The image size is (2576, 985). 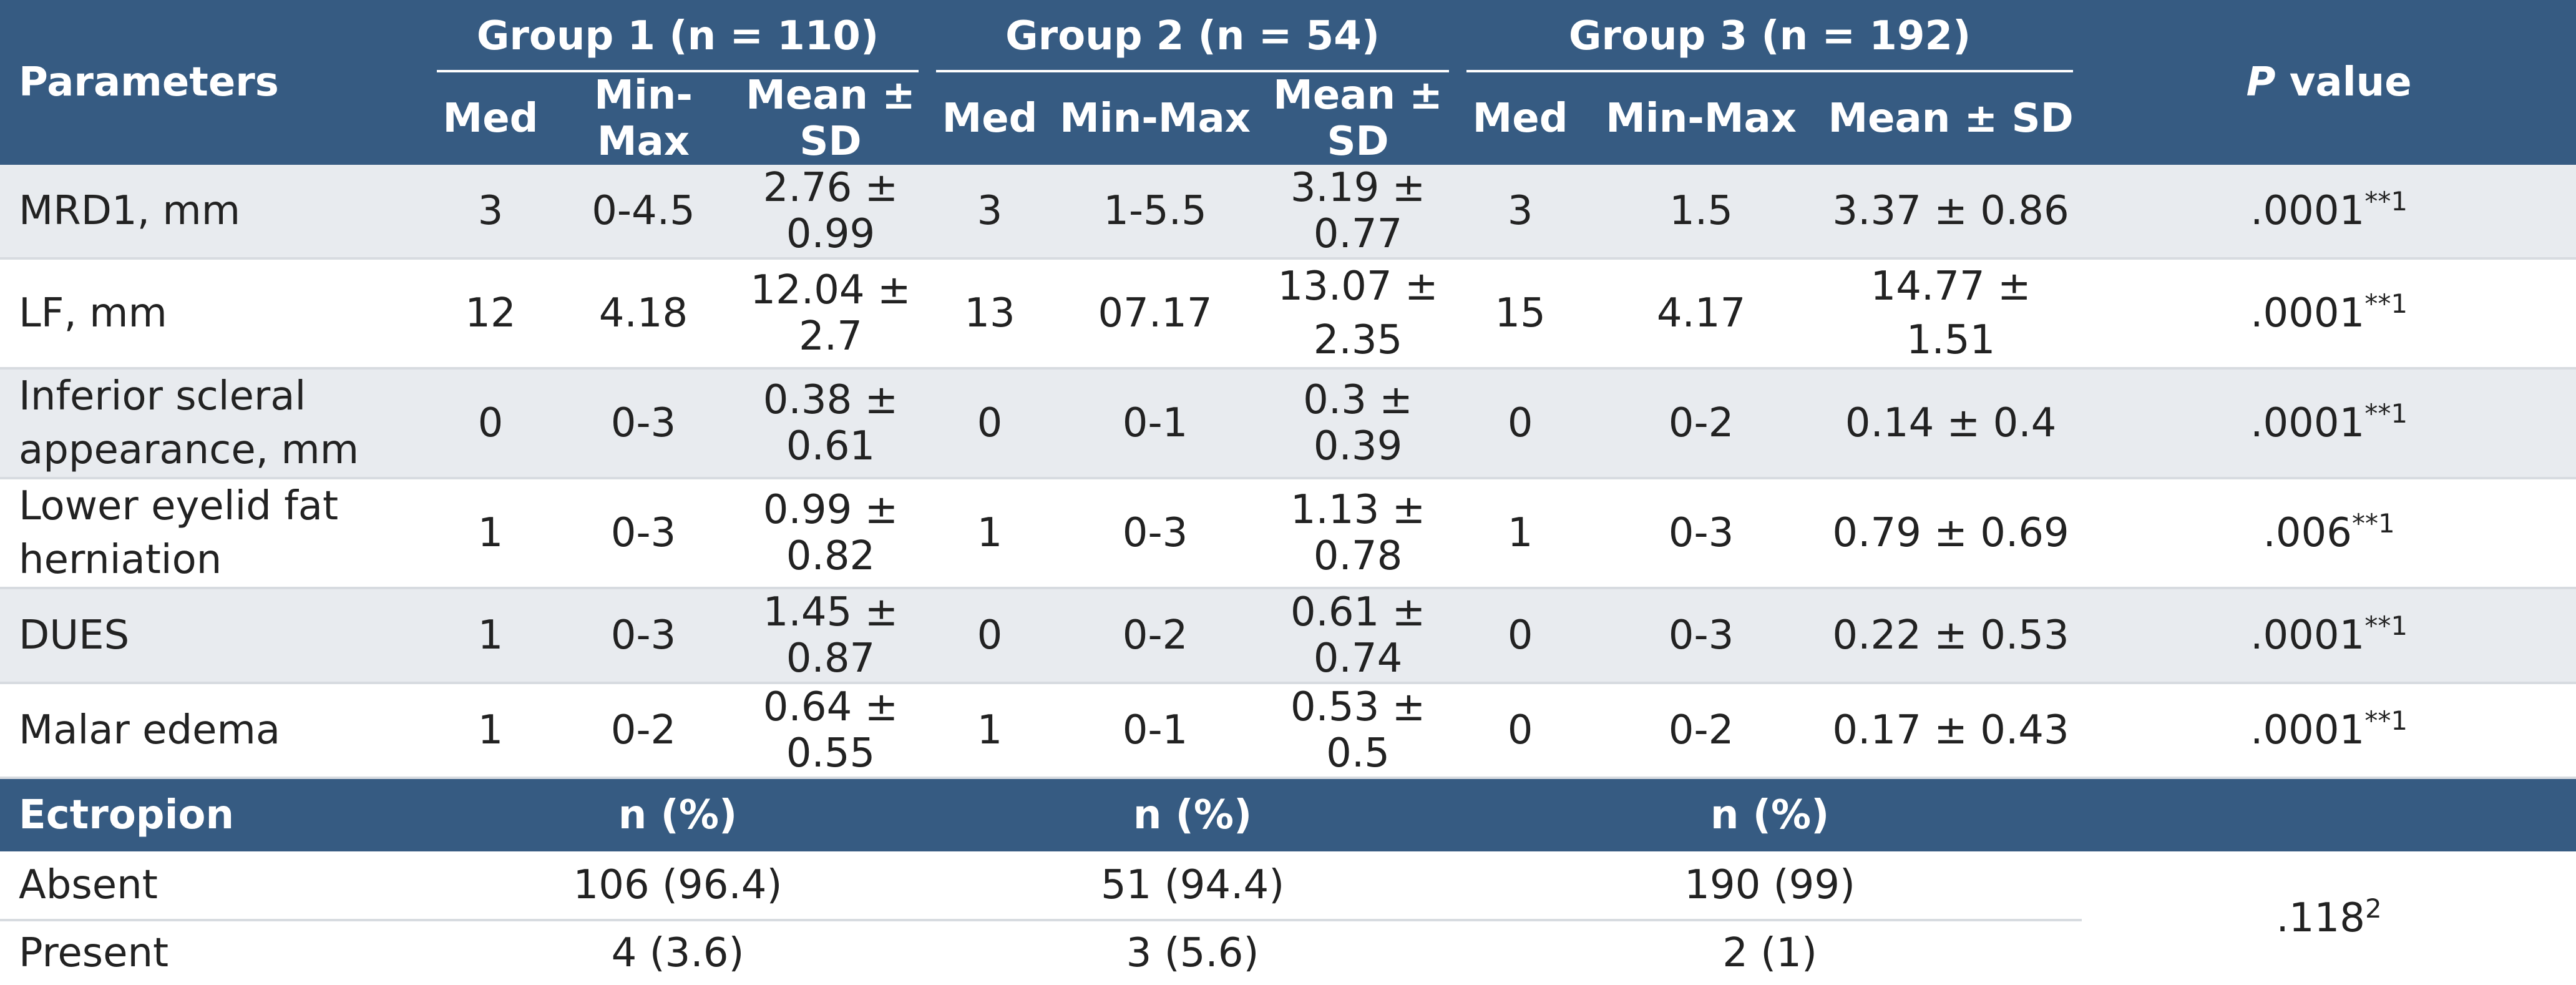 What do you see at coordinates (831, 212) in the screenshot?
I see `cell-value: 2.76 ± 0.99` at bounding box center [831, 212].